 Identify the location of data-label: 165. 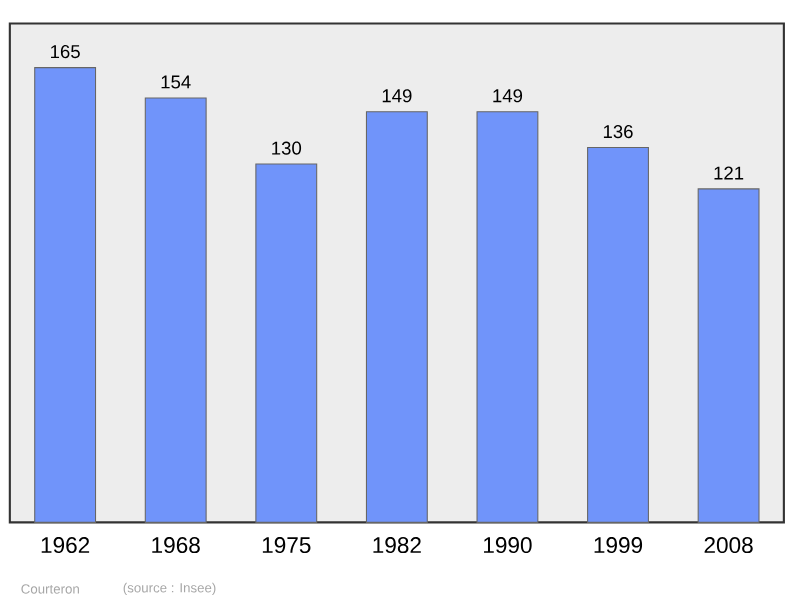
(65, 52).